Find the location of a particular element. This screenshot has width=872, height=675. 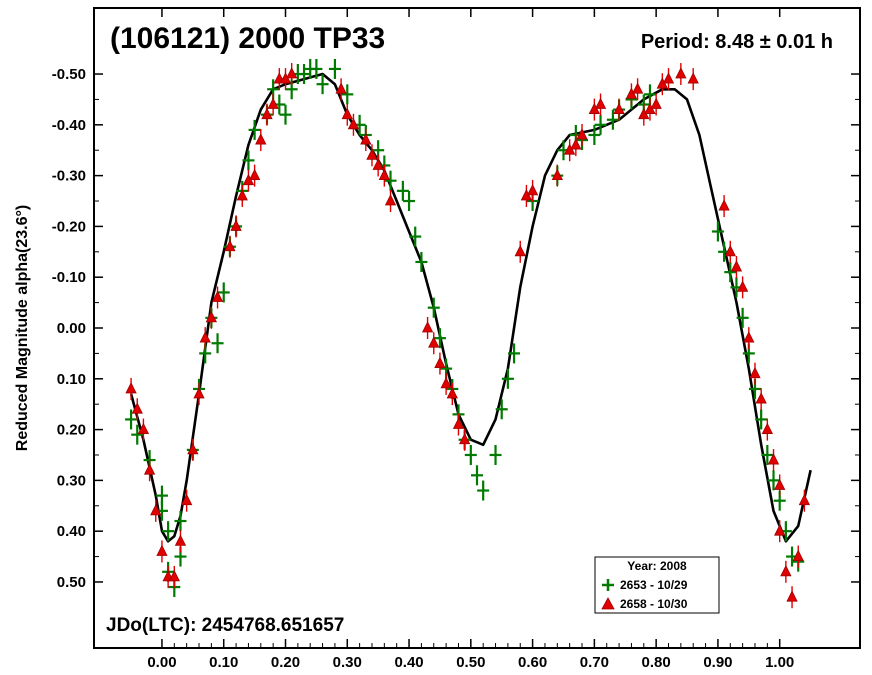

legend-box is located at coordinates (657, 585).